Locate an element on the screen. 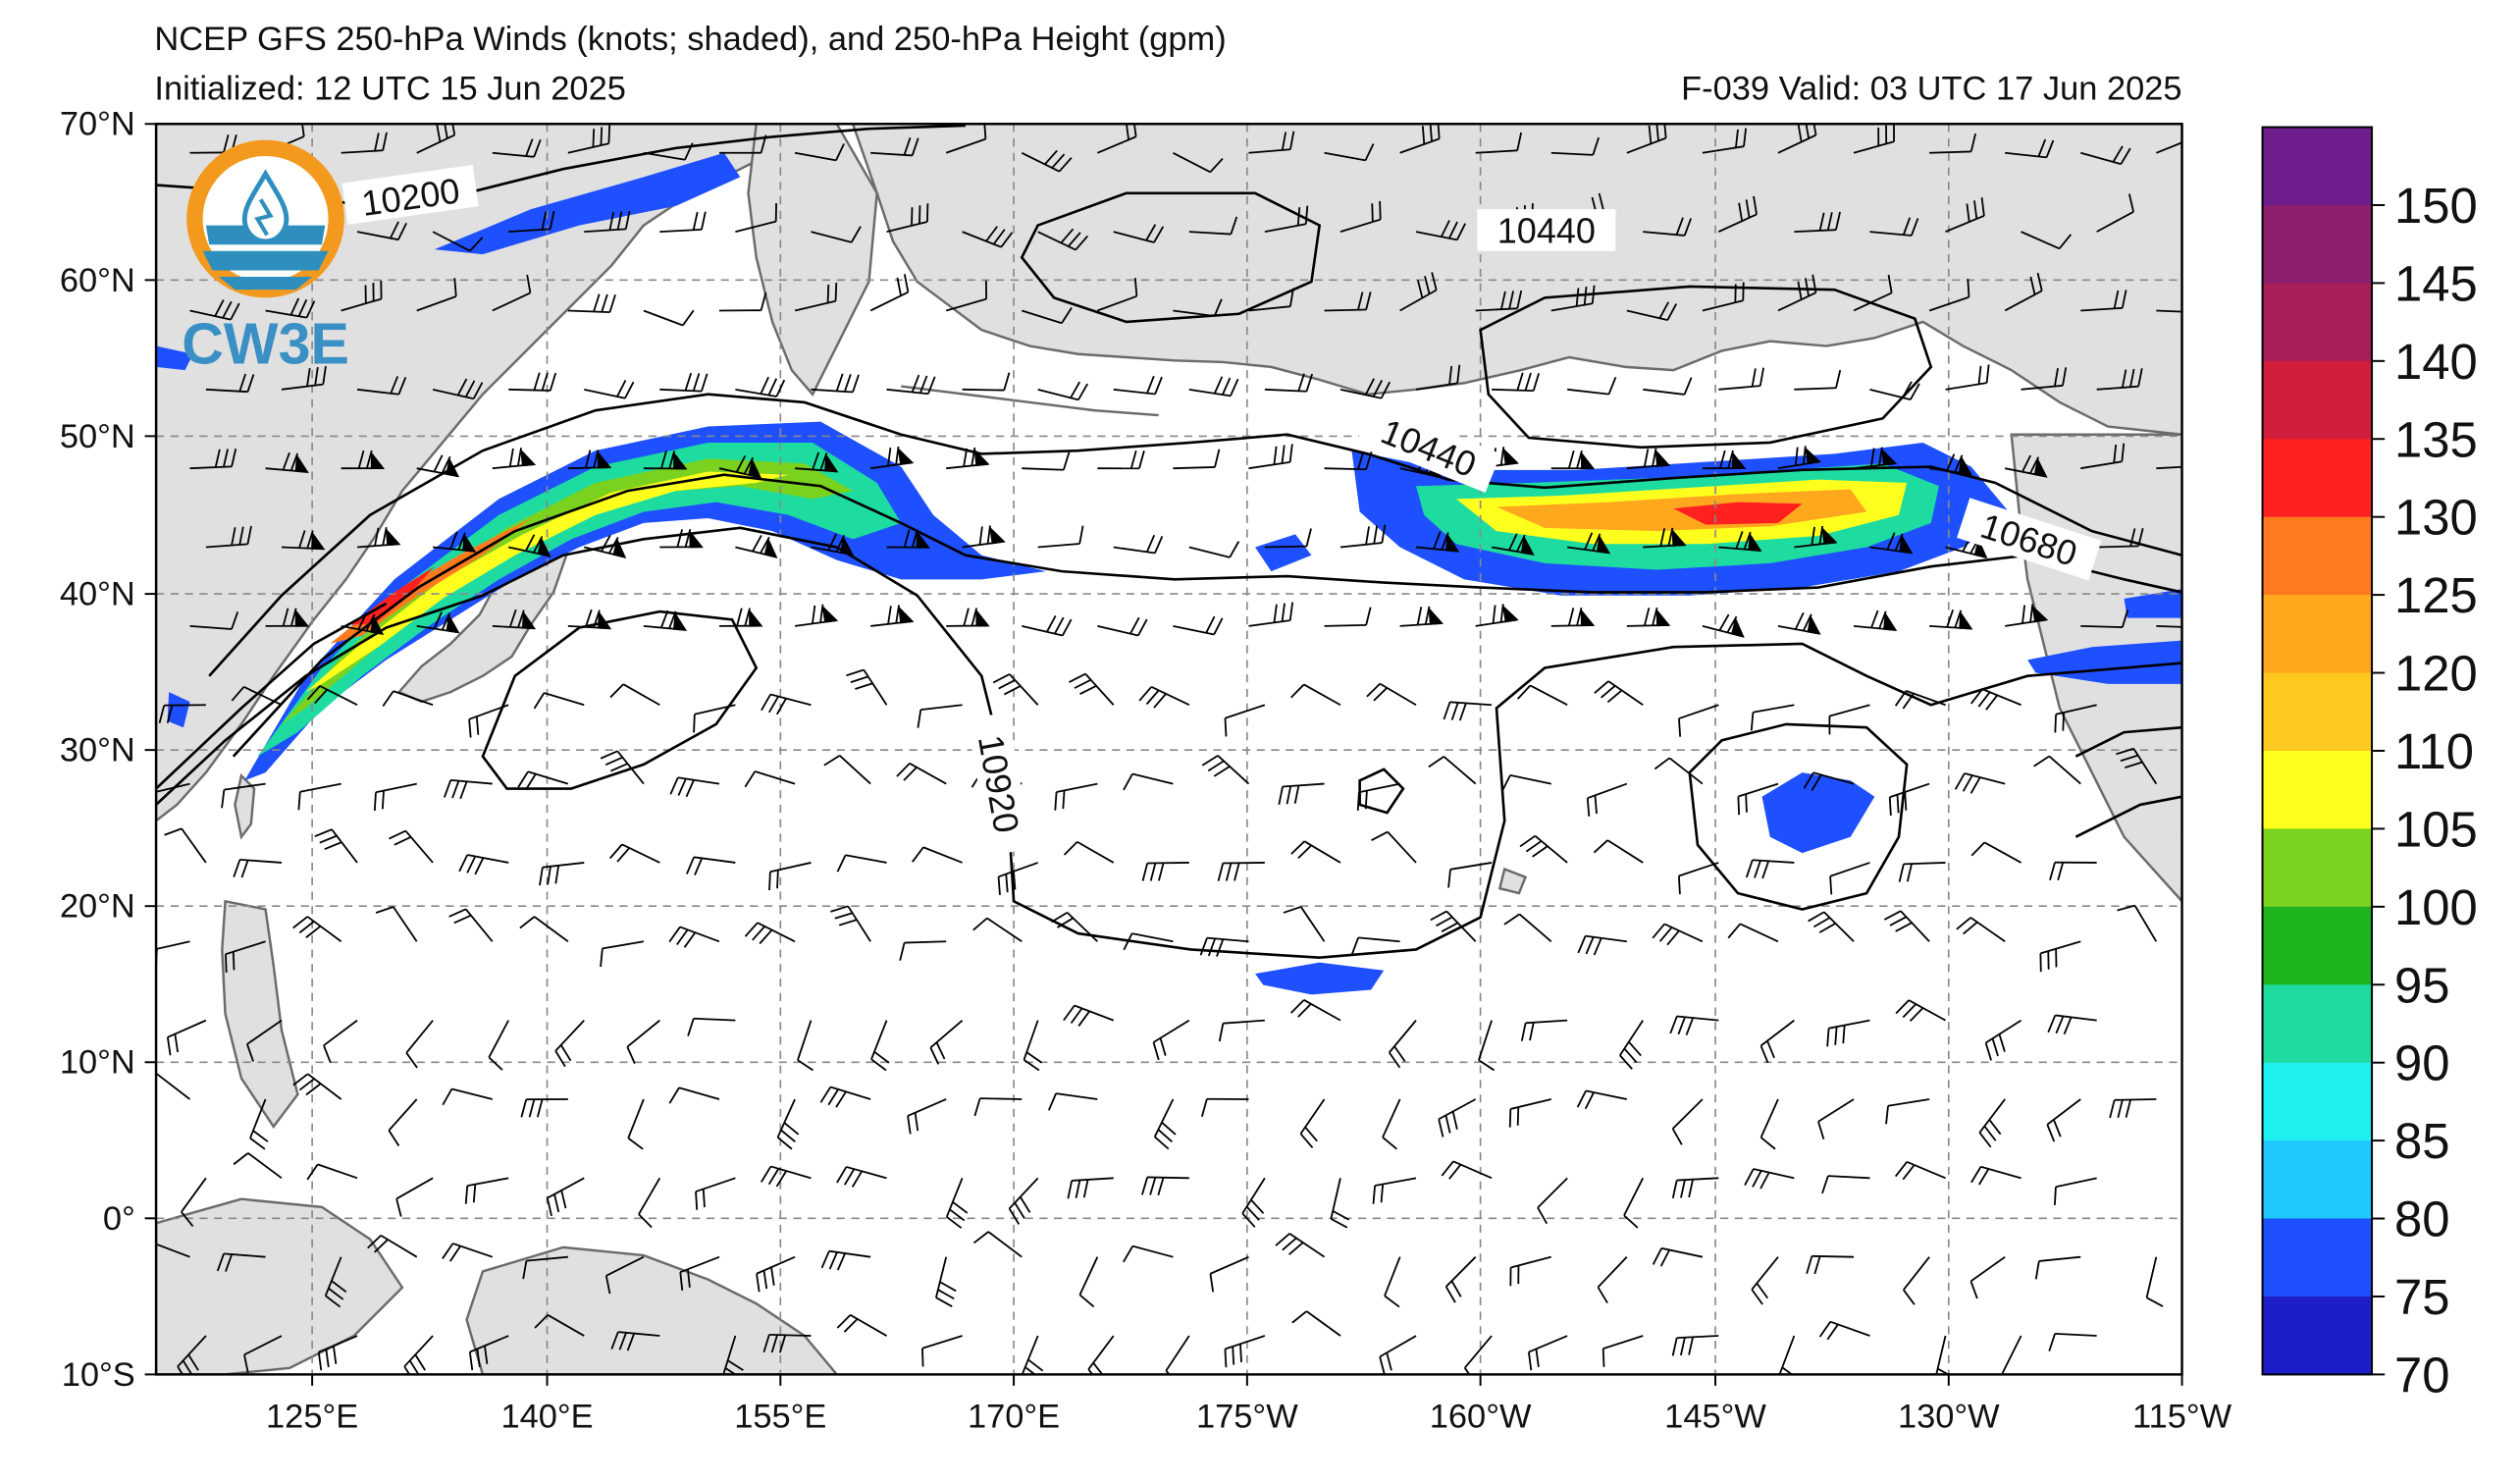 This screenshot has width=2520, height=1483. colorbar is located at coordinates (2317, 751).